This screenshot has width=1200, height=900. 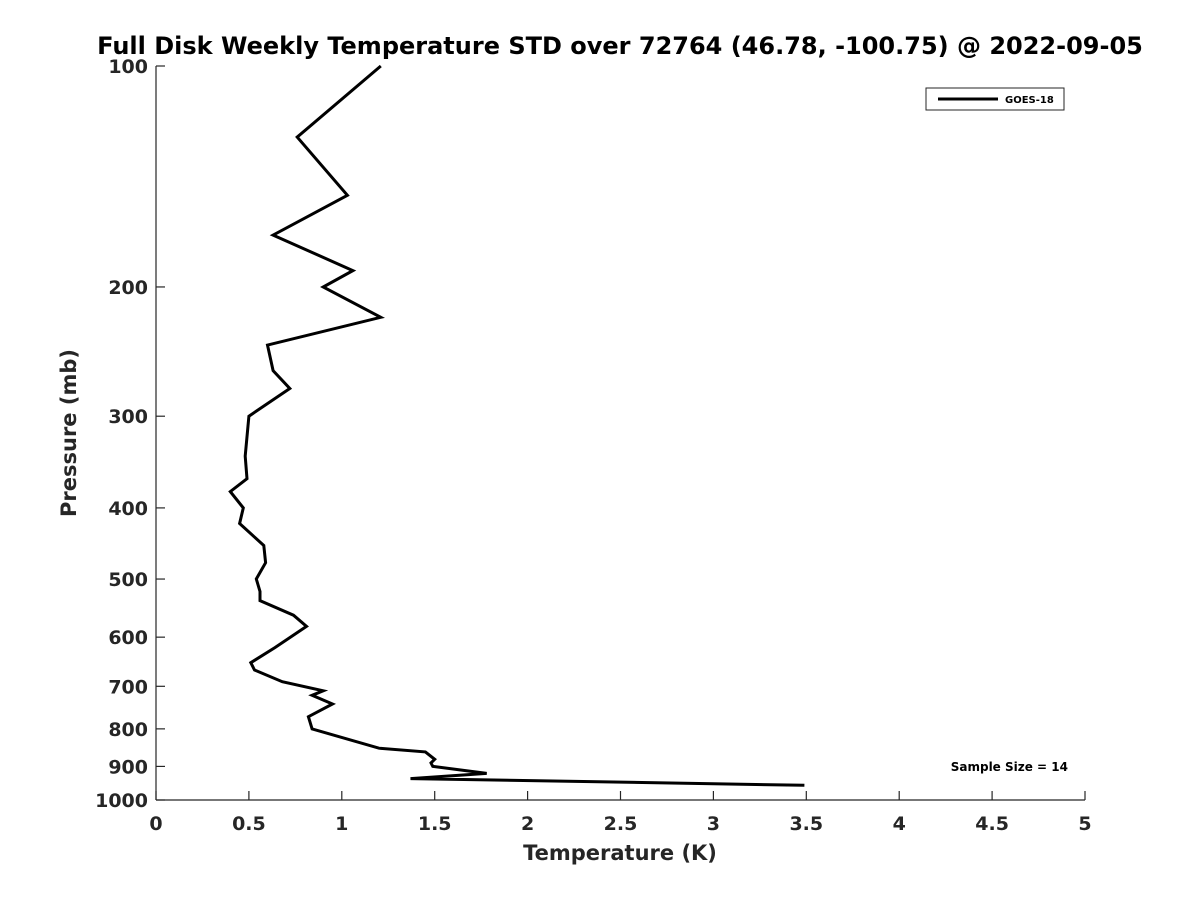 I want to click on y-tick-label: 200, so click(x=128, y=288).